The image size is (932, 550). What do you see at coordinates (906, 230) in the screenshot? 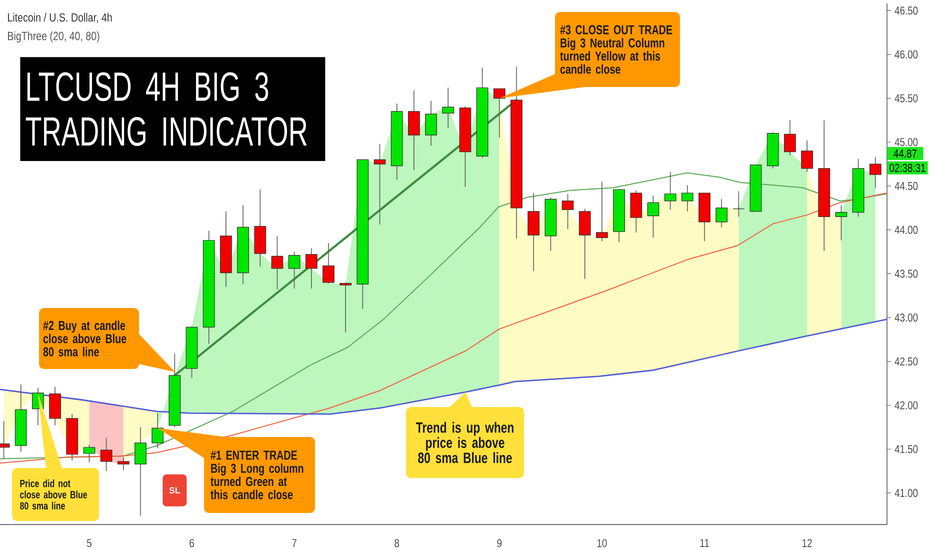
I see `y-tick-label: 44.00` at bounding box center [906, 230].